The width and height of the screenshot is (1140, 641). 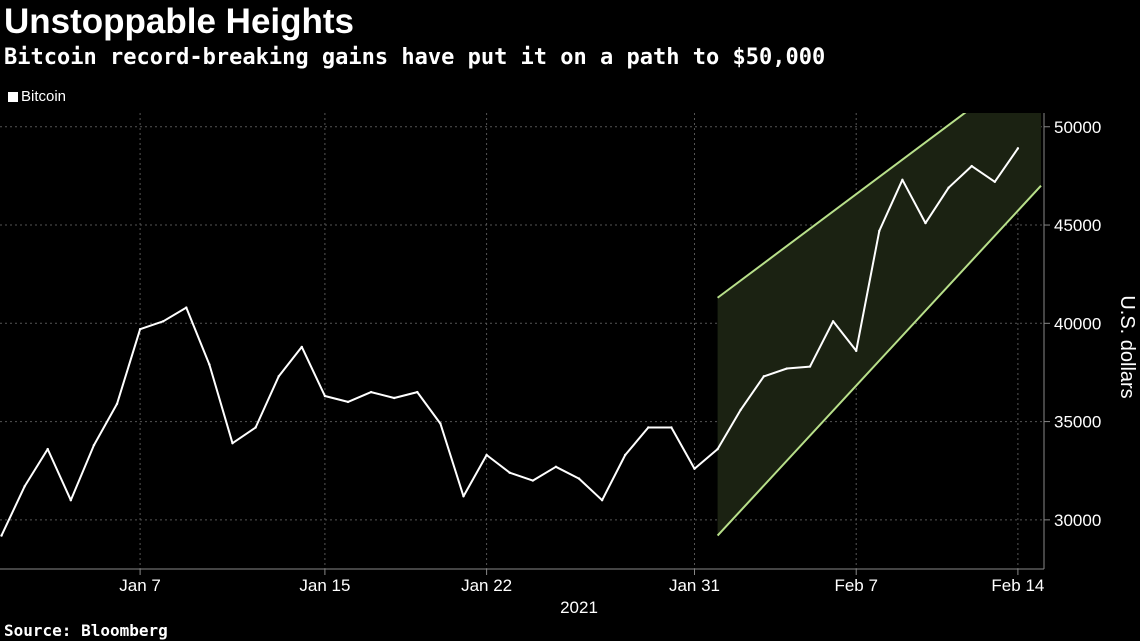 What do you see at coordinates (486, 585) in the screenshot?
I see `x-tick-label-Jan-22: Jan 22` at bounding box center [486, 585].